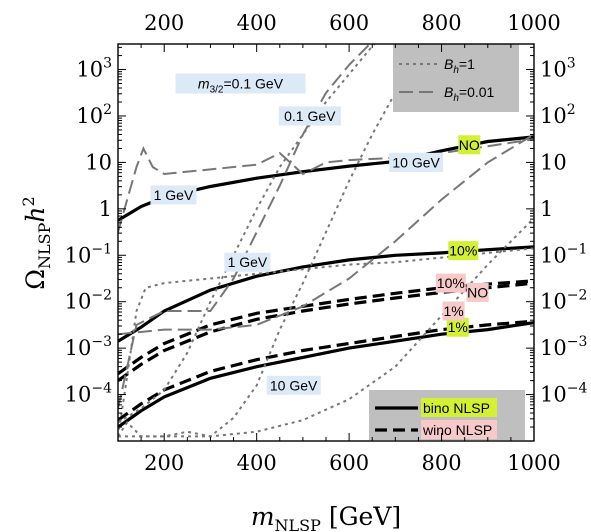 The image size is (591, 532). Describe the element at coordinates (349, 463) in the screenshot. I see `x-tick-label-bottom: 600` at that location.